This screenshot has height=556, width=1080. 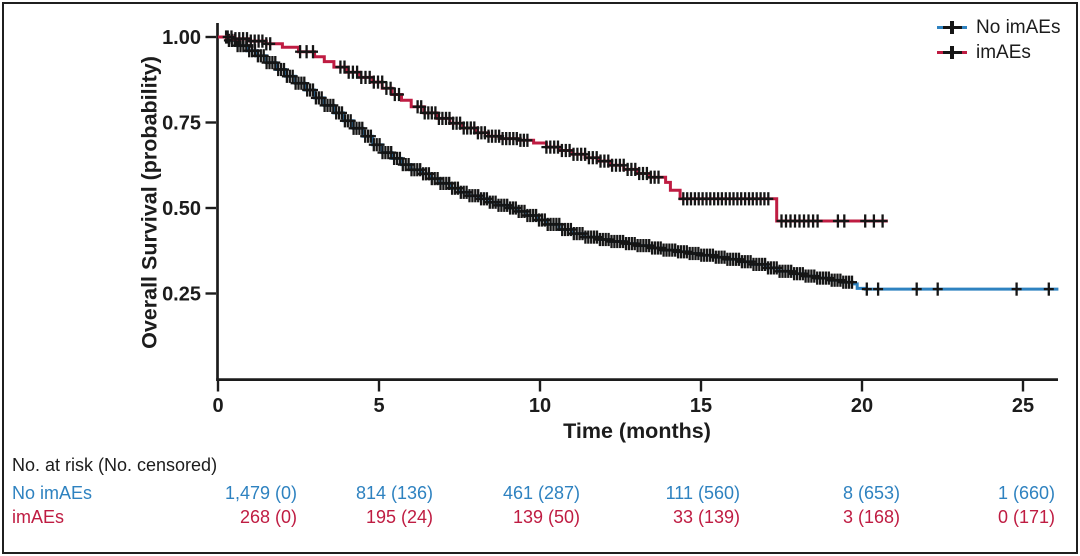 I want to click on risk-table-header: No. at risk (No. censored), so click(x=115, y=465).